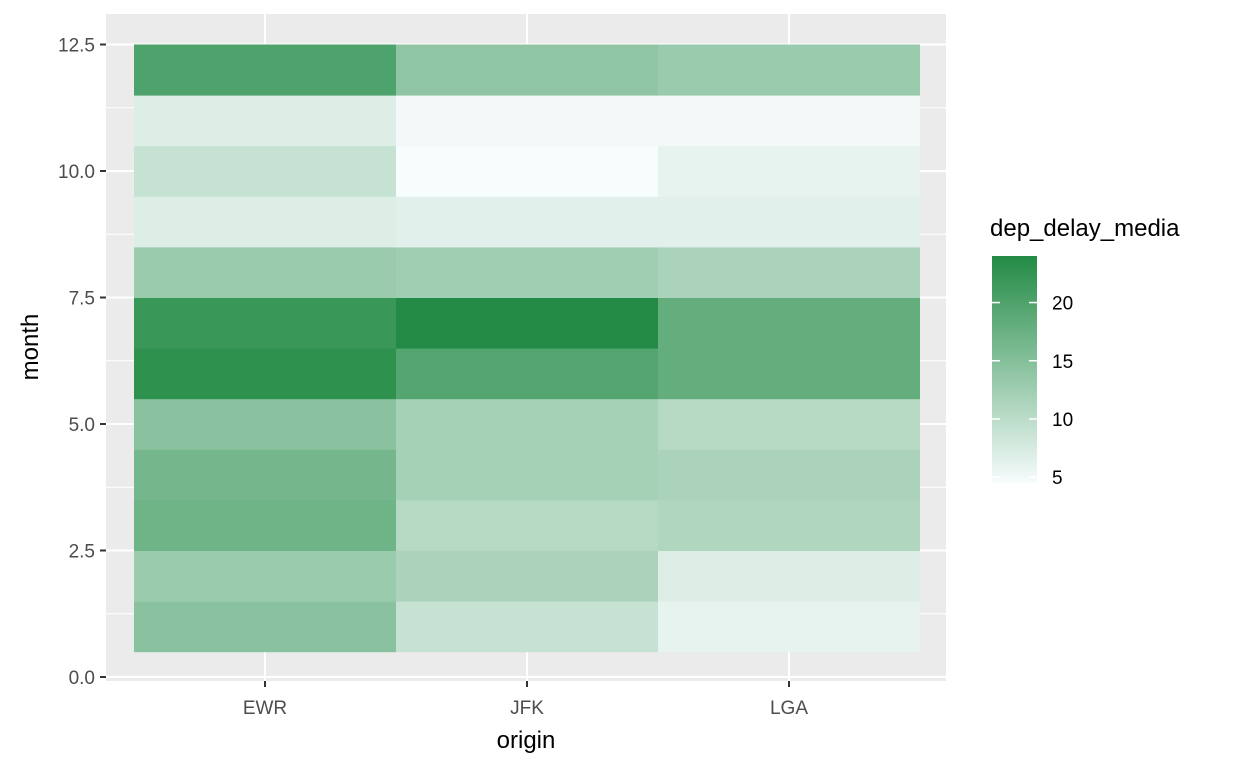 This screenshot has width=1248, height=773. Describe the element at coordinates (76, 46) in the screenshot. I see `y-tick-label: 12.5` at that location.